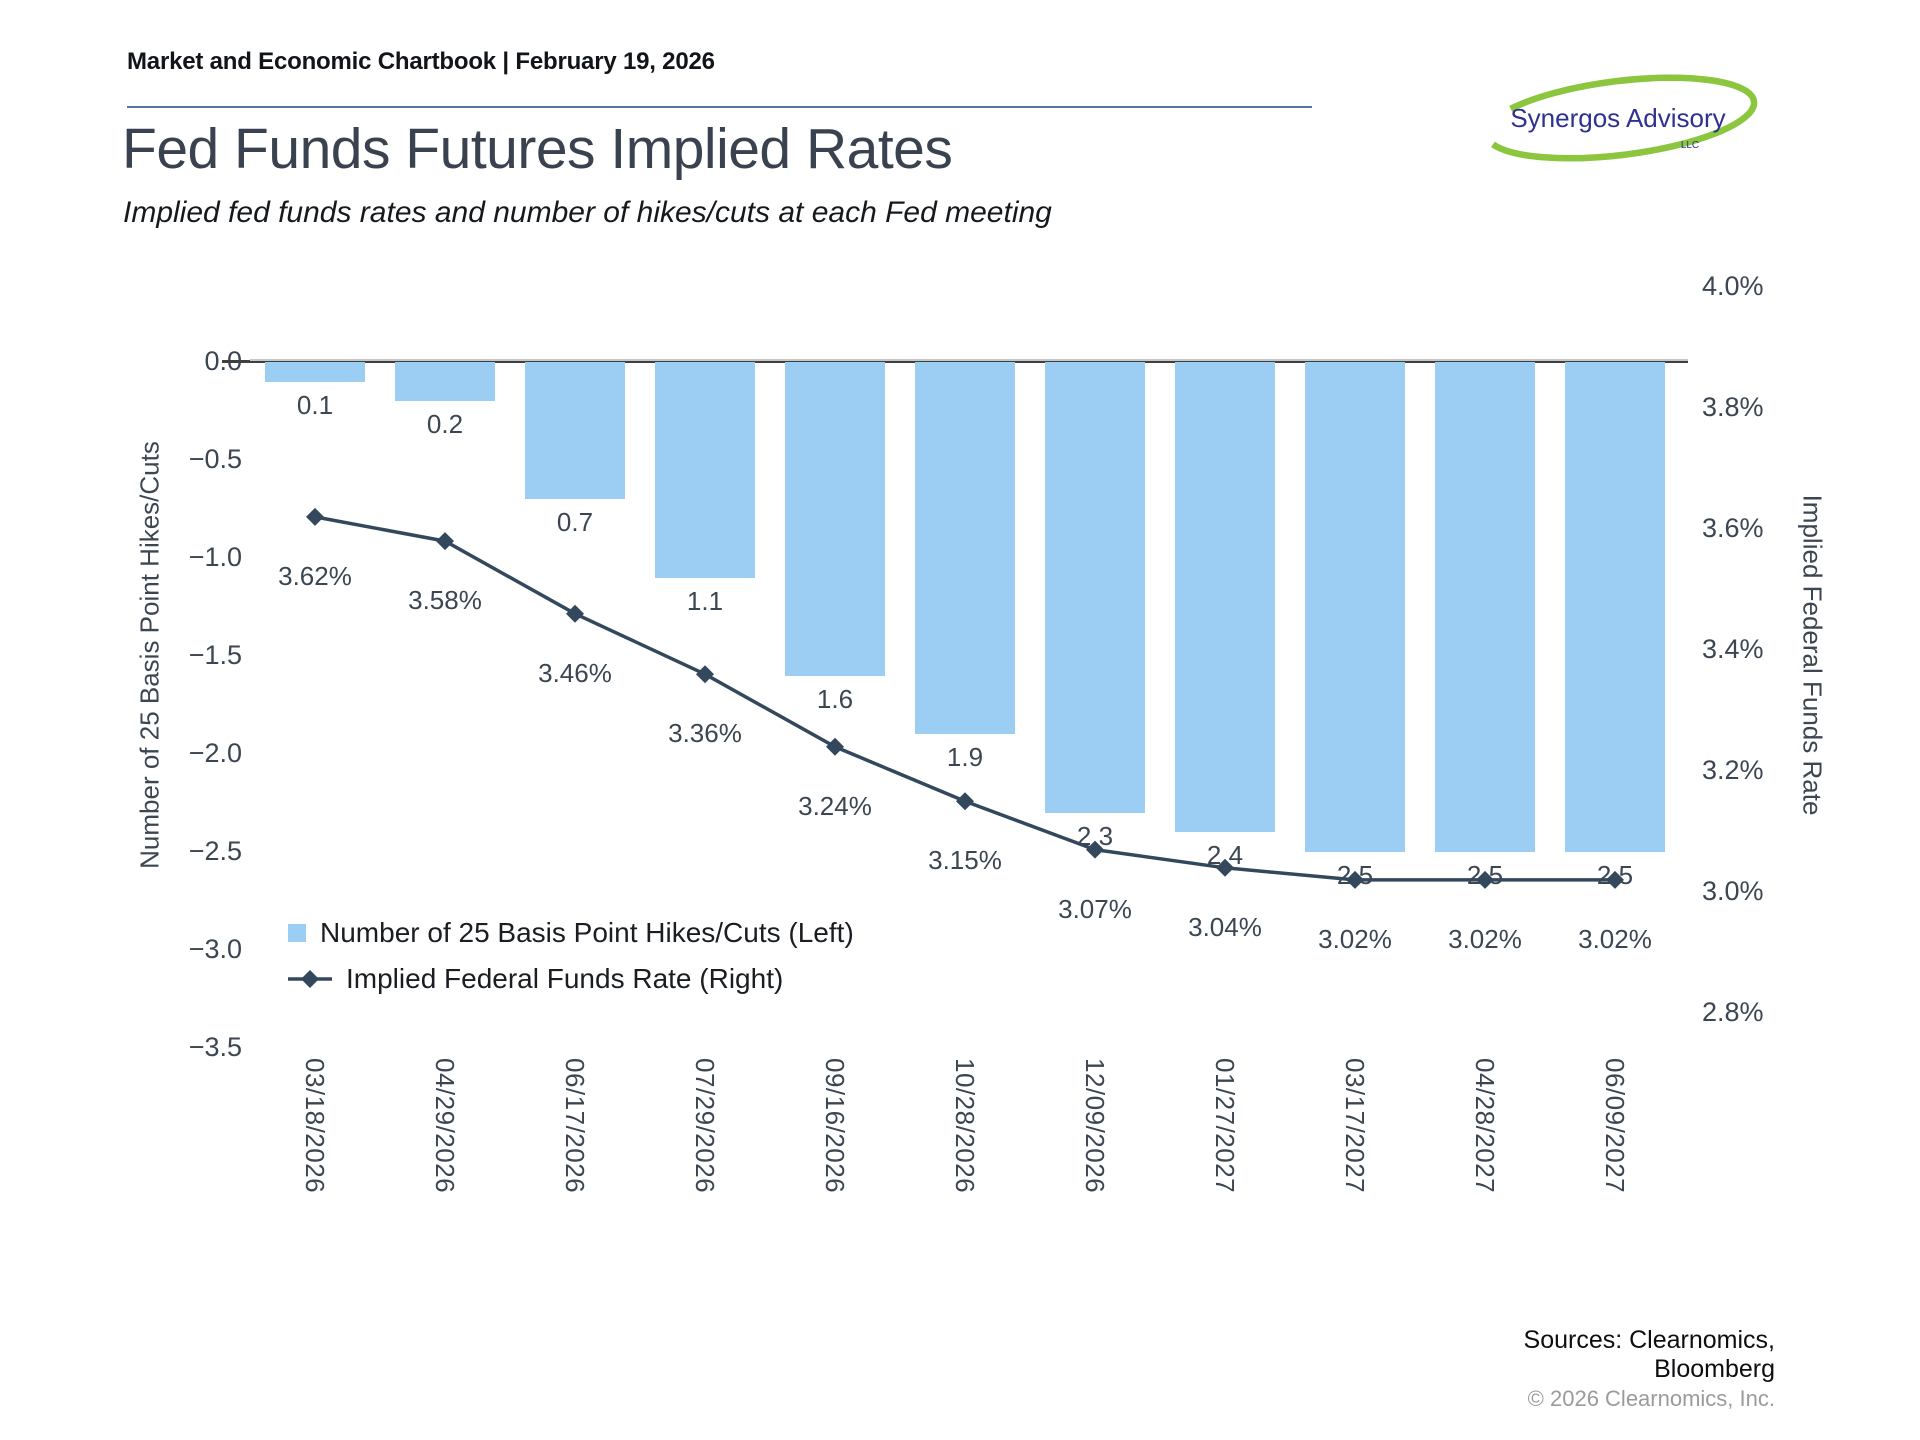 The width and height of the screenshot is (1920, 1440). I want to click on header-rule, so click(719, 107).